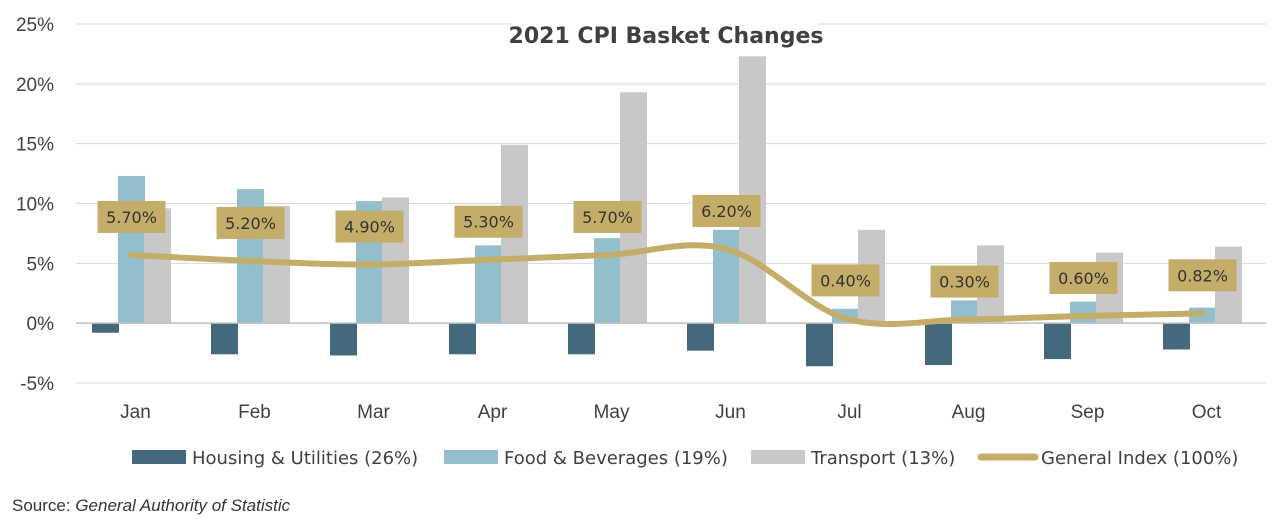 The height and width of the screenshot is (530, 1274). Describe the element at coordinates (373, 412) in the screenshot. I see `x-tick-label: Mar` at that location.